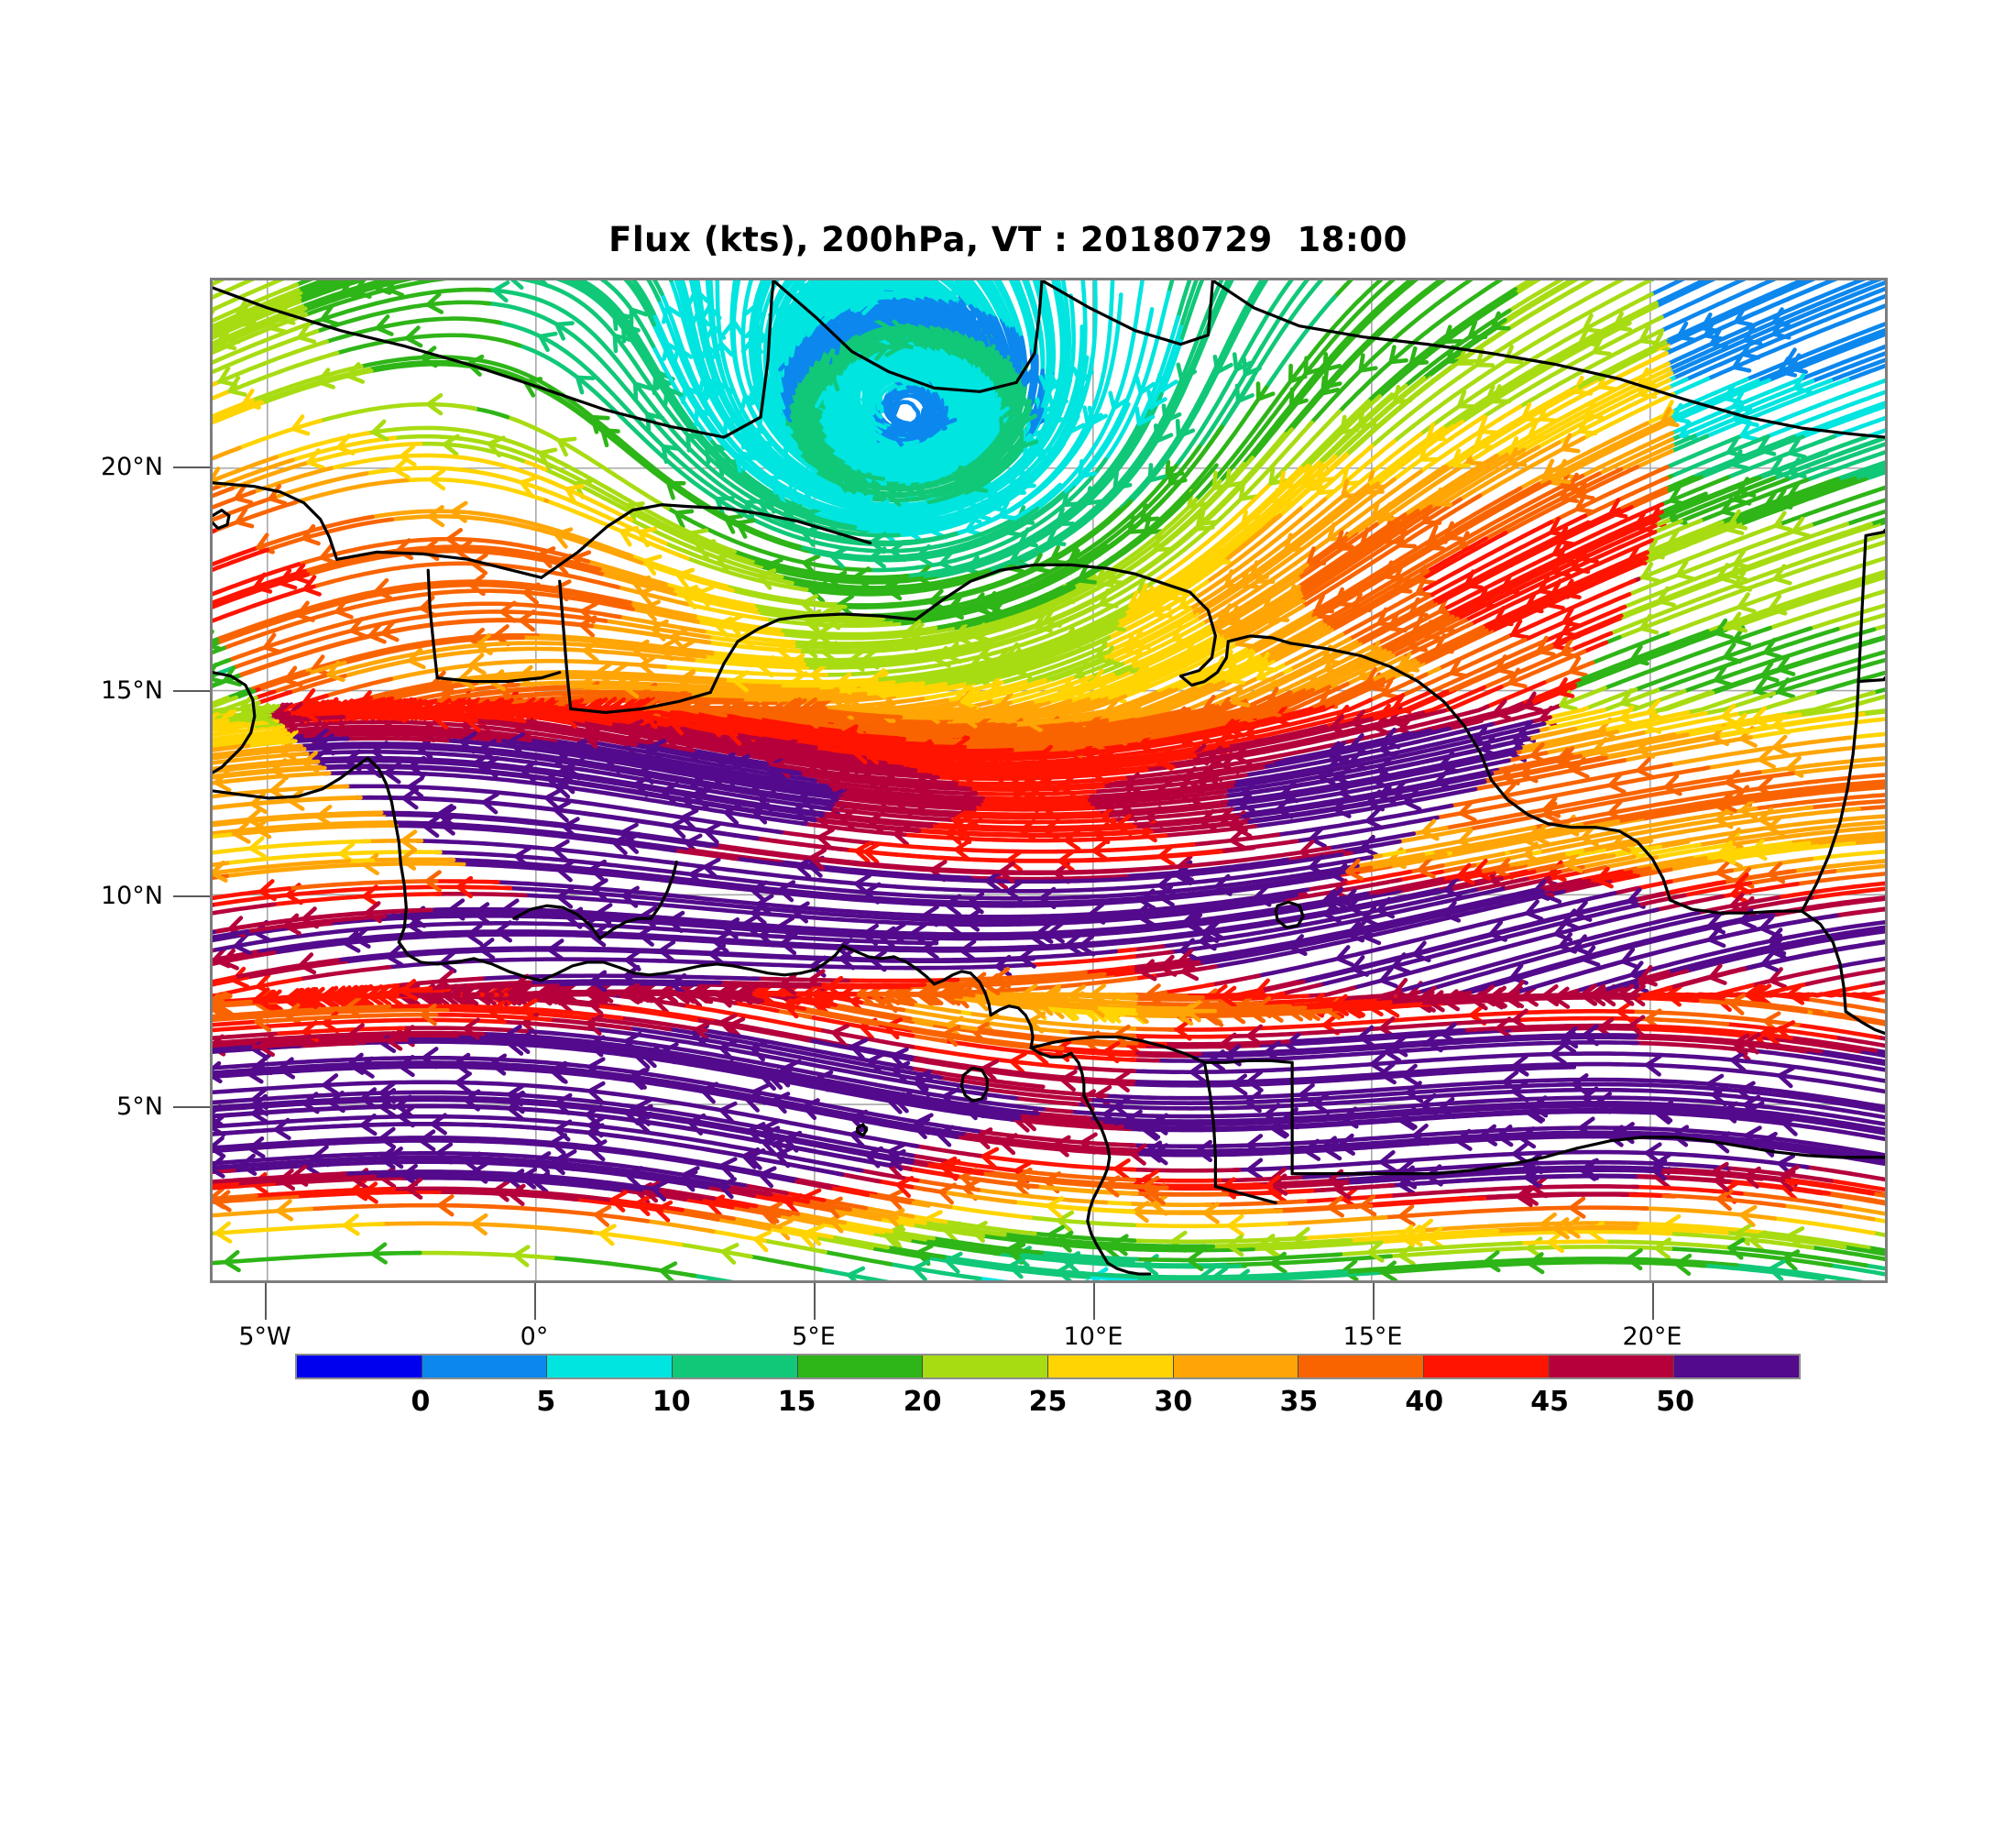 The image size is (2016, 1833). I want to click on xtick-label-5w: 5°W, so click(265, 1337).